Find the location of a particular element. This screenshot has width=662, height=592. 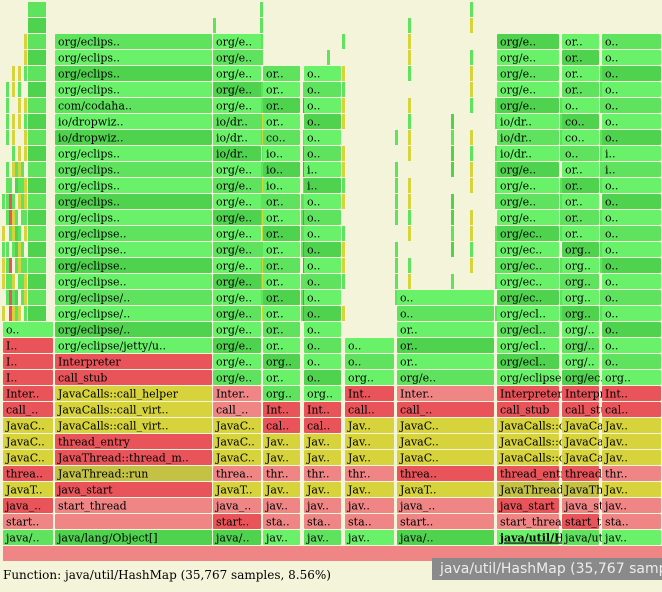

flame-frame: co.. is located at coordinates (281, 137).